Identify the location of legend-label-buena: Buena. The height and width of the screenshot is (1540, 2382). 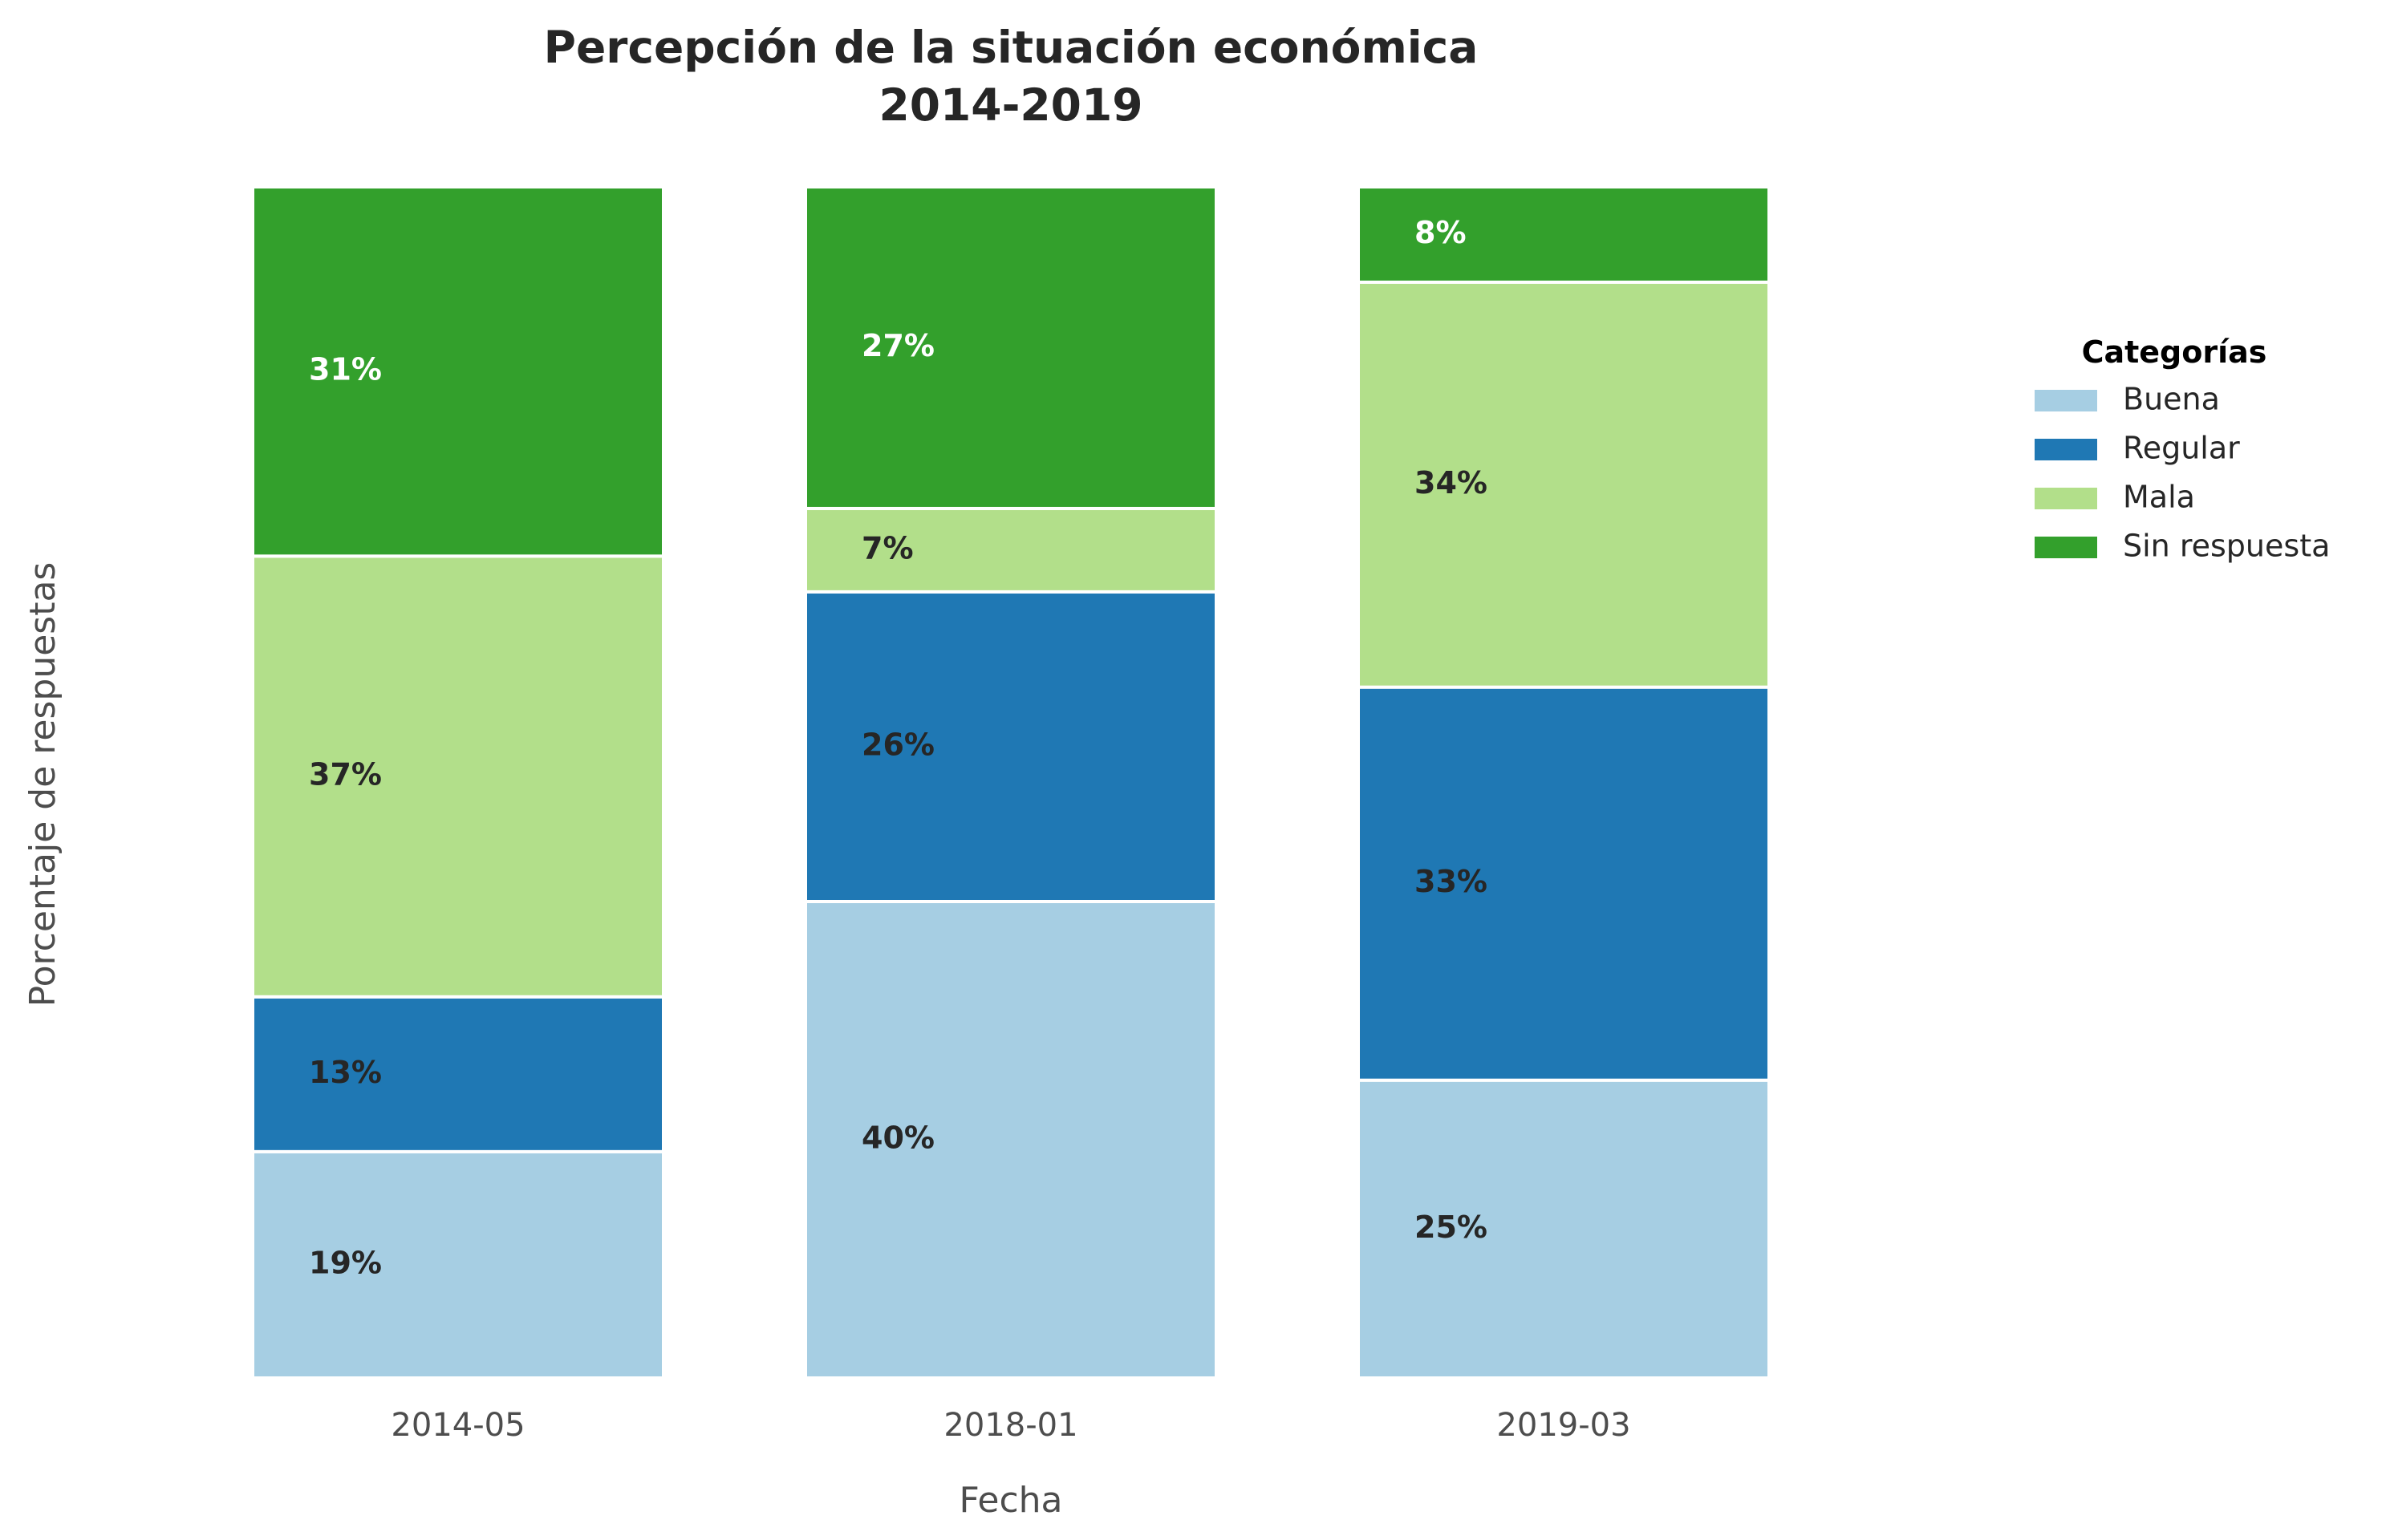
(2171, 399).